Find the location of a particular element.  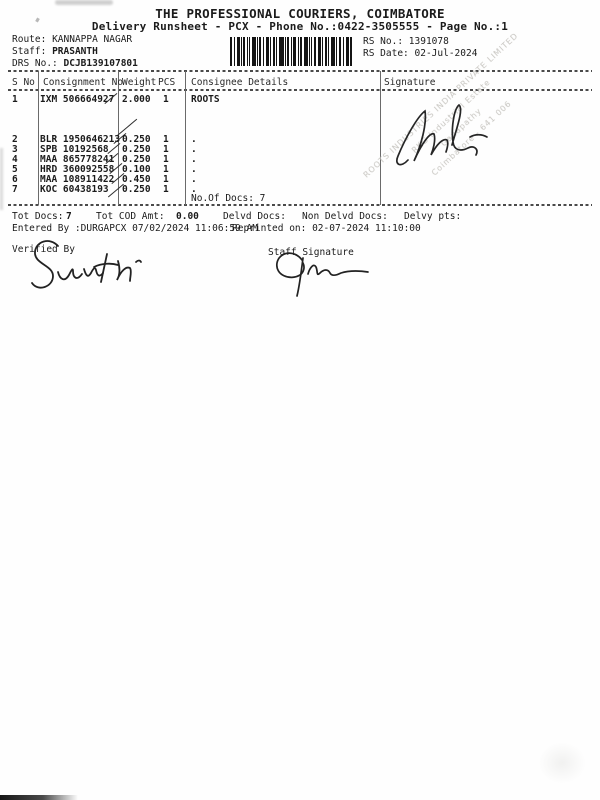

row-consignment-no: IXM 506664927 is located at coordinates (77, 99).